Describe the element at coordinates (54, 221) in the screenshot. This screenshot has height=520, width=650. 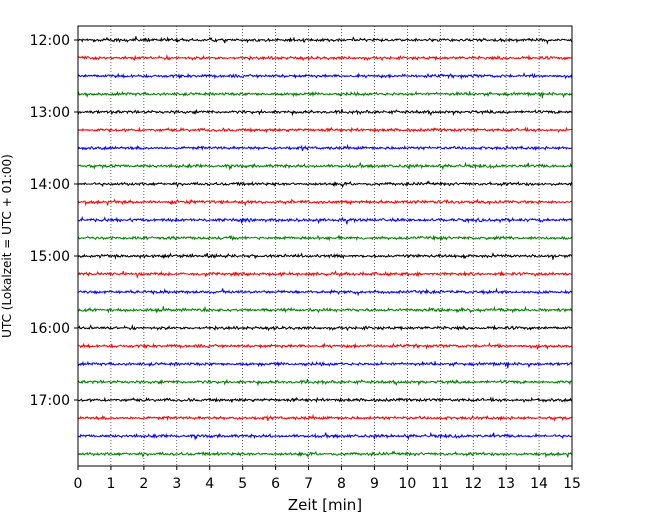
I see `y-axis-ticks: 12:00 13:00 14:00 15:00 16:00 17:00` at that location.